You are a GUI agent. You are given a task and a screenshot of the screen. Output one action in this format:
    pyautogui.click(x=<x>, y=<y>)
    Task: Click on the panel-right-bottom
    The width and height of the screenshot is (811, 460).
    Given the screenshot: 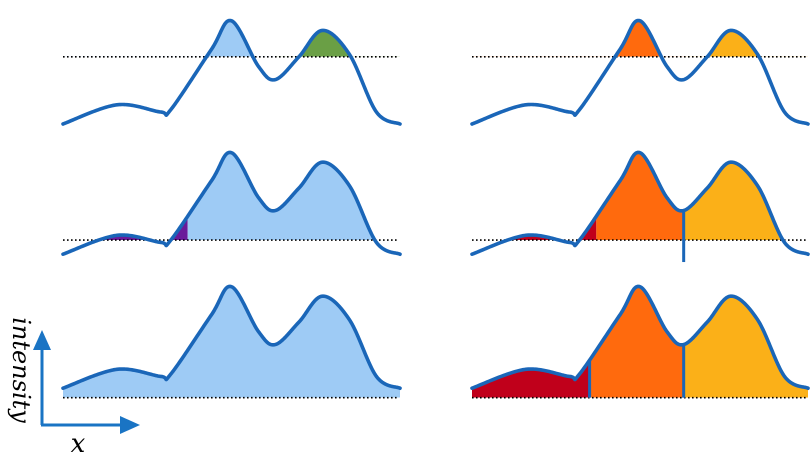 What is the action you would take?
    pyautogui.click(x=640, y=341)
    